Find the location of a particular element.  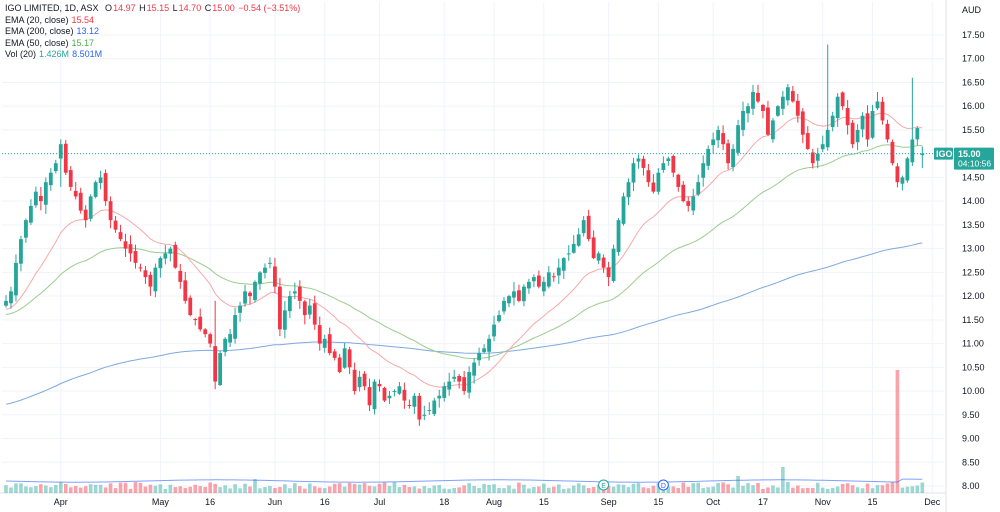

volume-legend: Vol (20) 1.426M 8.501M is located at coordinates (153, 55).